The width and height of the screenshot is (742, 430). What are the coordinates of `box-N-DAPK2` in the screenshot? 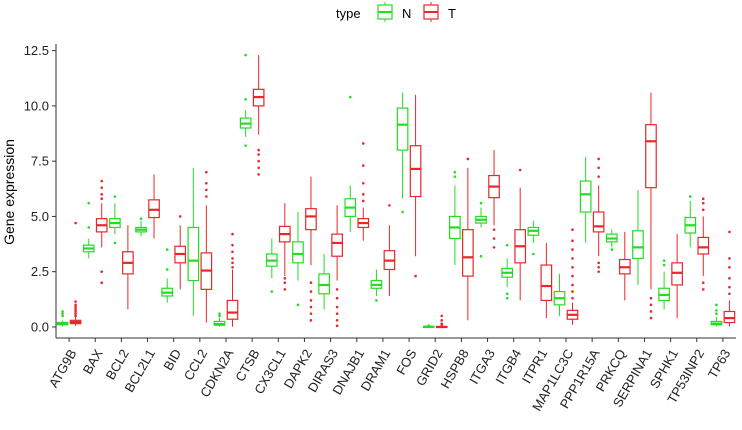 It's located at (298, 259).